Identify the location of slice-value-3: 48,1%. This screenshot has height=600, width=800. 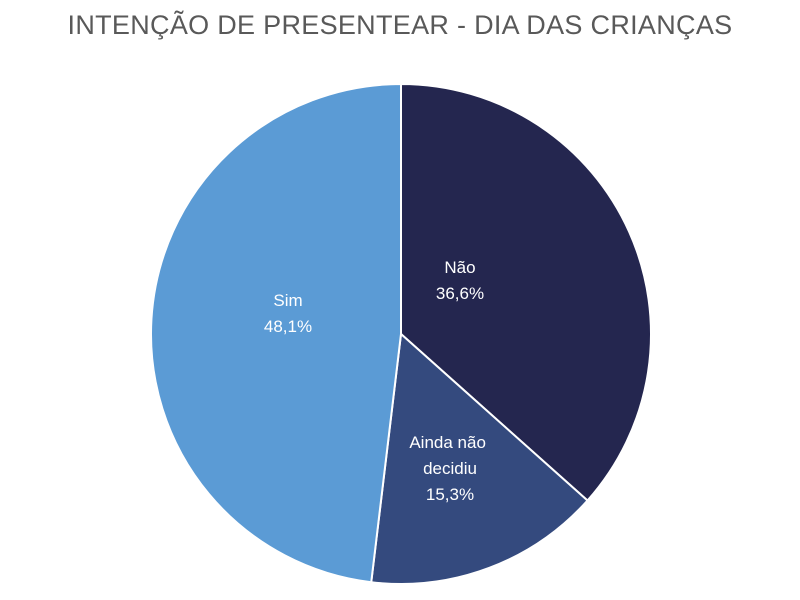
(288, 326).